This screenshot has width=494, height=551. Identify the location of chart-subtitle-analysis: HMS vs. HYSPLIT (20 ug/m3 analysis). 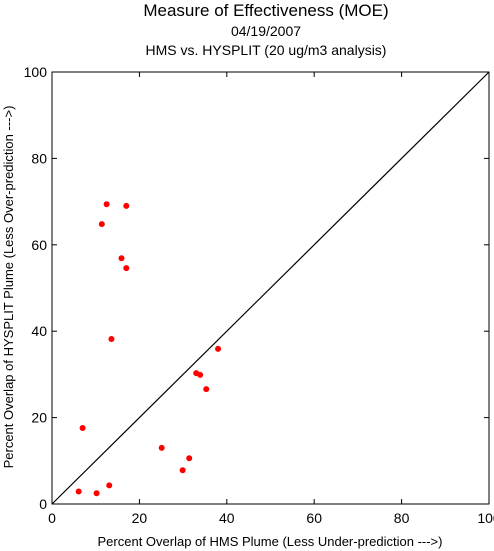
(266, 50).